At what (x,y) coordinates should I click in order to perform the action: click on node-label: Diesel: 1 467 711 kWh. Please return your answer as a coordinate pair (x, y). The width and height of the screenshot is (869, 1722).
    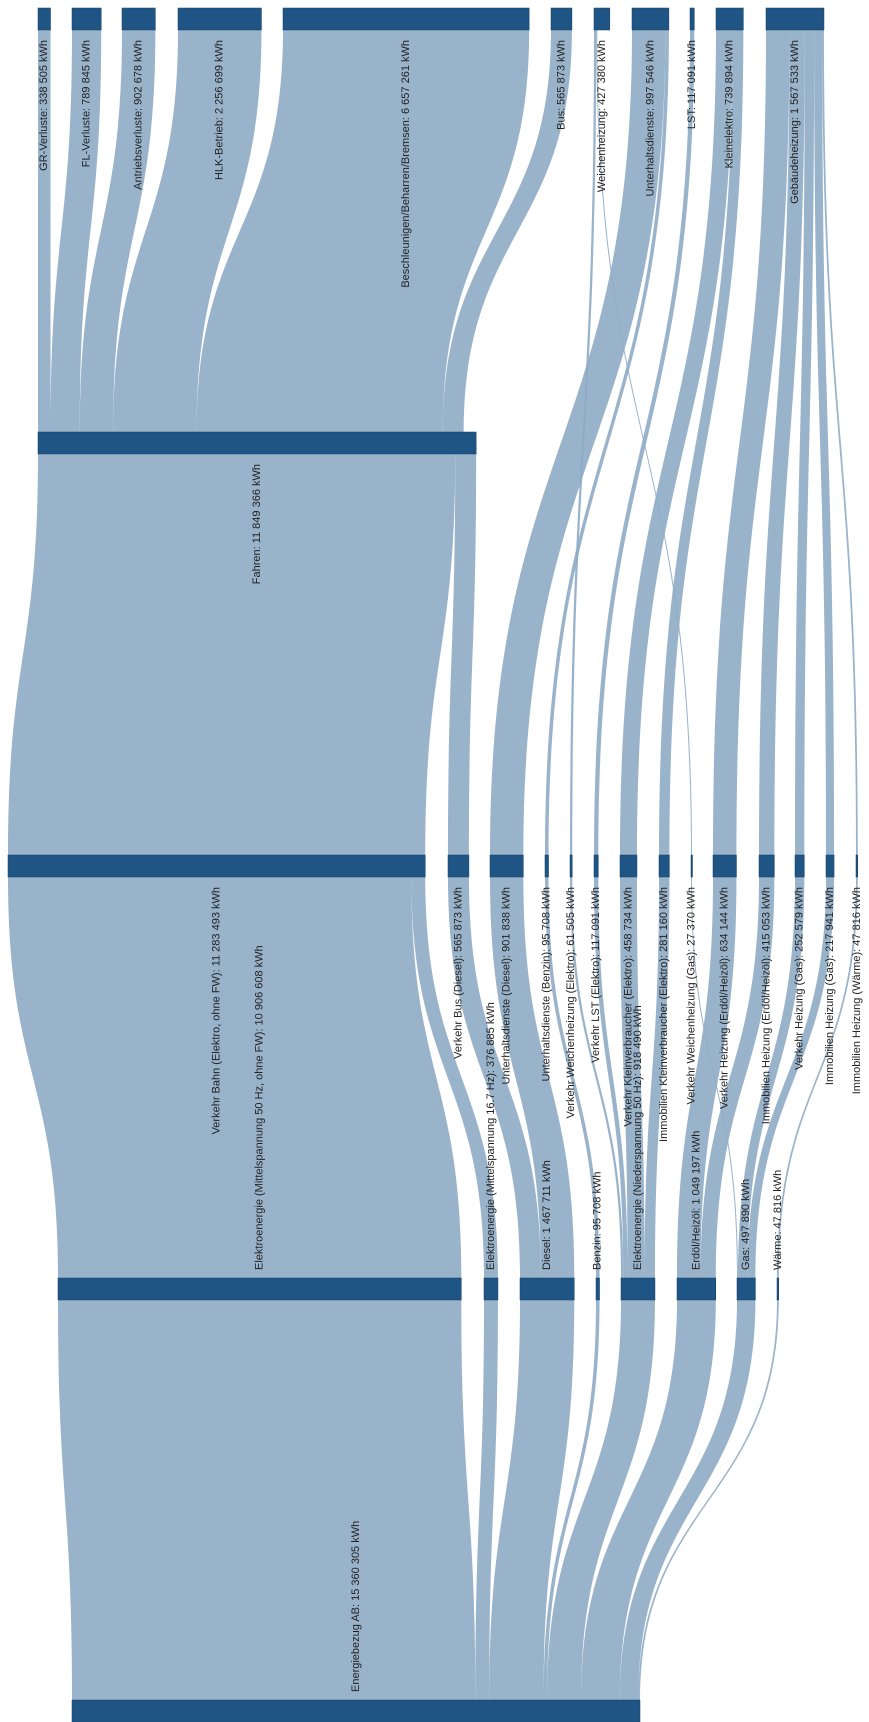
    Looking at the image, I should click on (547, 1215).